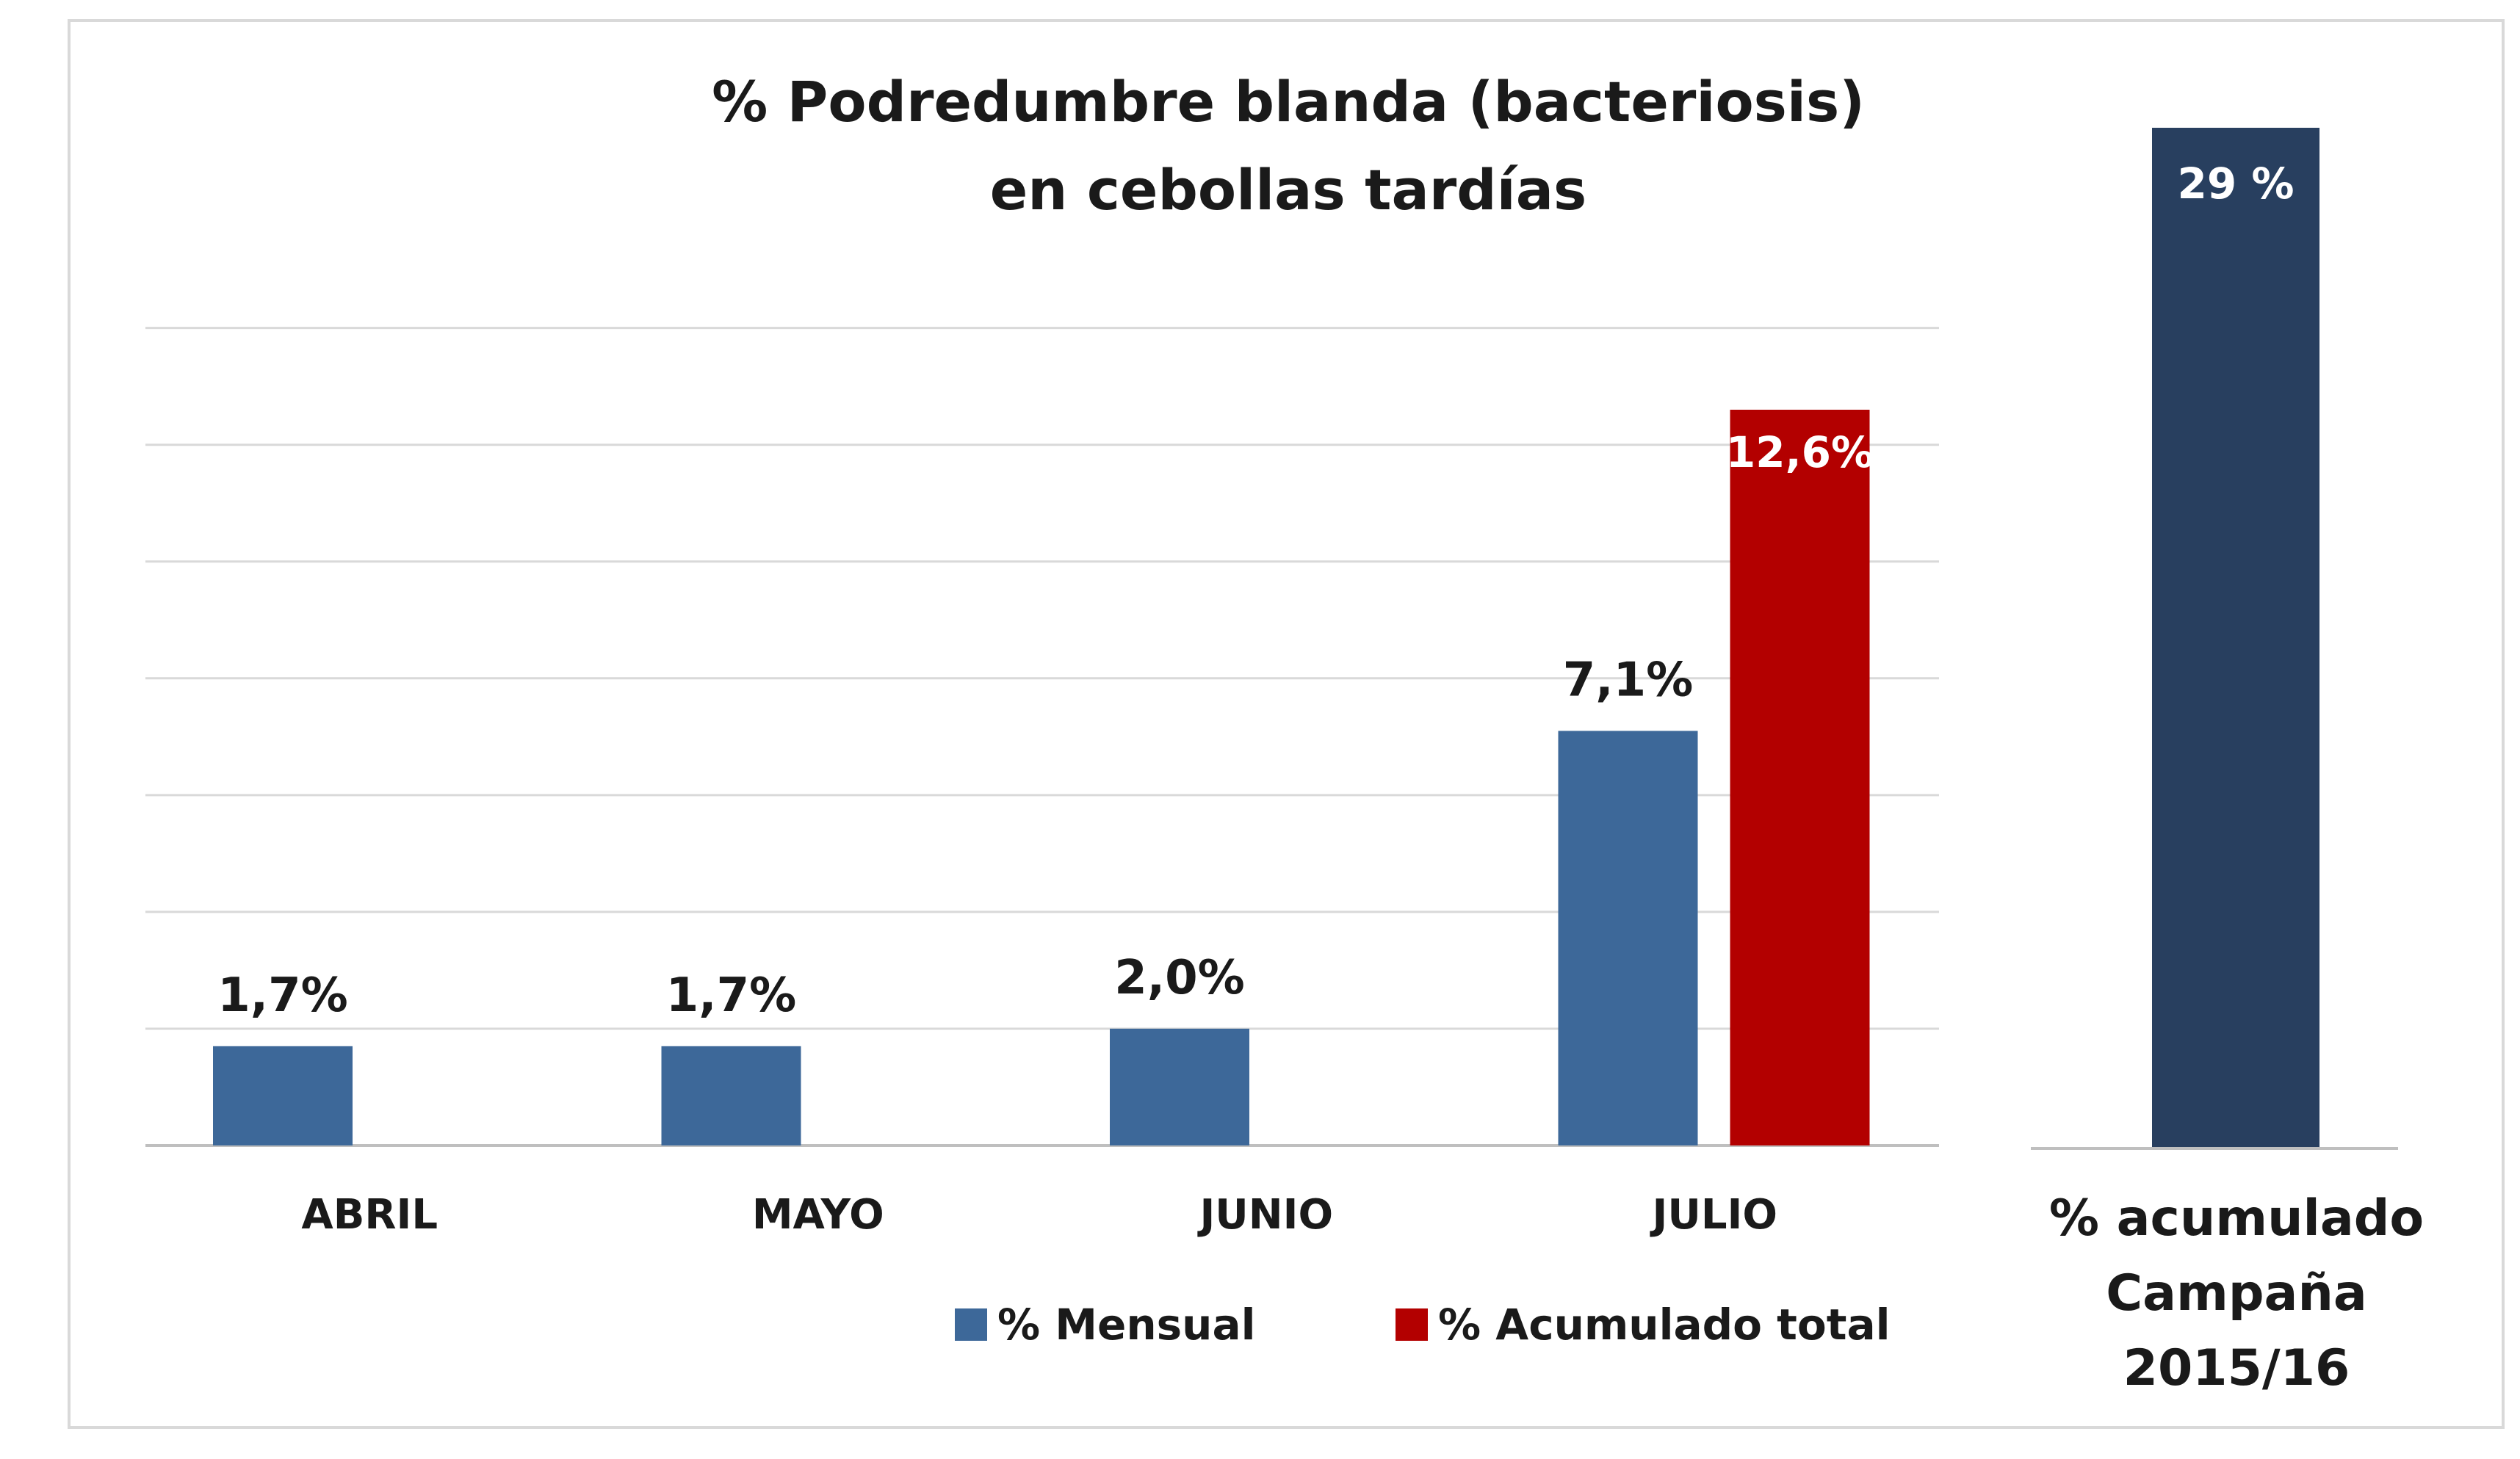 Image resolution: width=2520 pixels, height=1459 pixels. I want to click on legend: % Mensual % Acumulado total, so click(1423, 1325).